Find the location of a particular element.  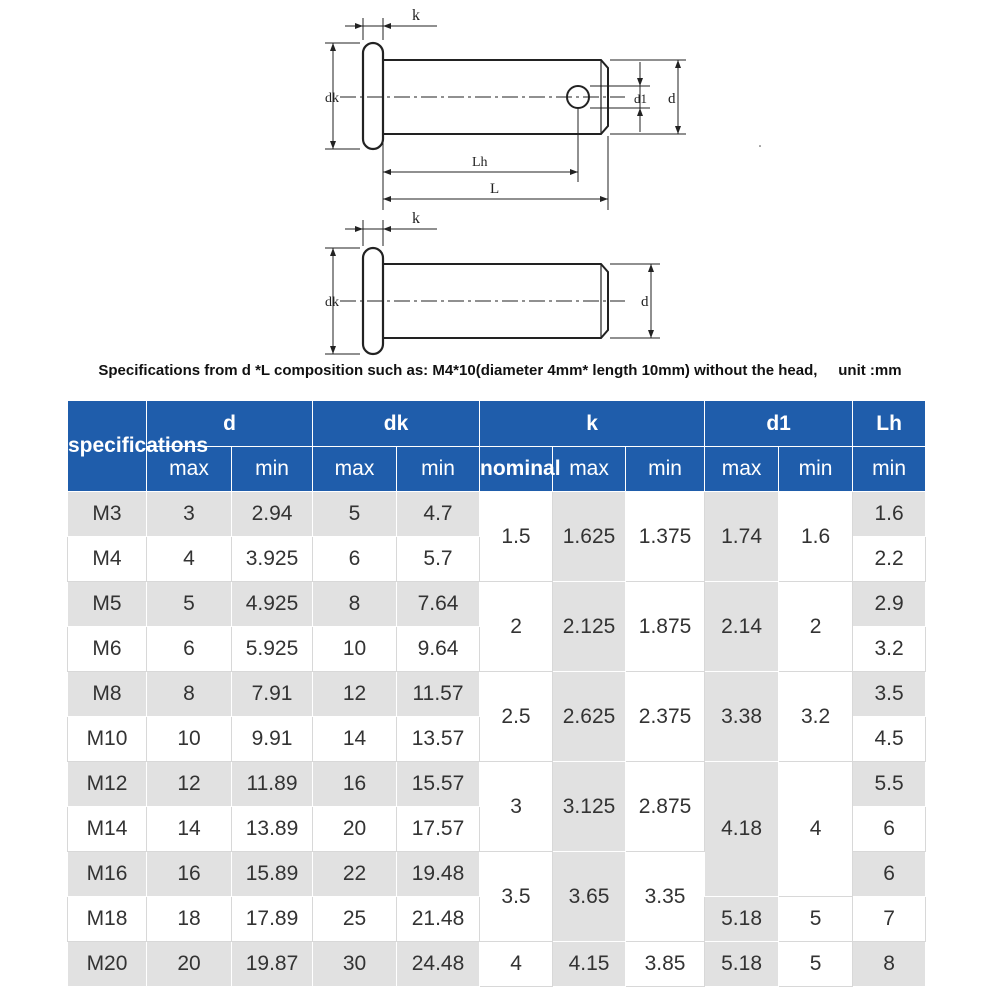

cell-spec: M3 is located at coordinates (107, 514).